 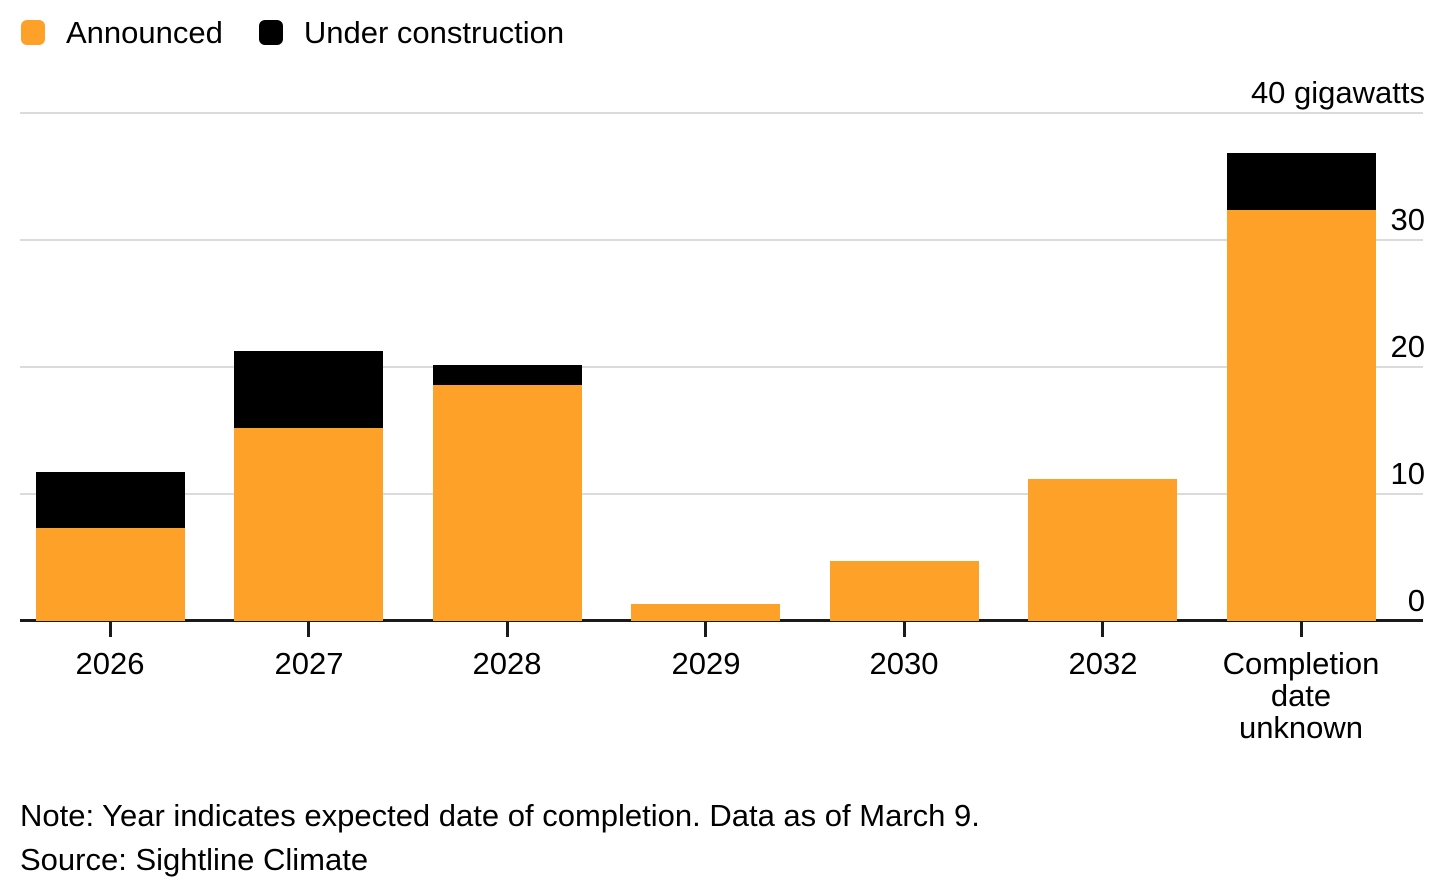 What do you see at coordinates (1301, 415) in the screenshot?
I see `bar-segment-announced-completion-date-unknown` at bounding box center [1301, 415].